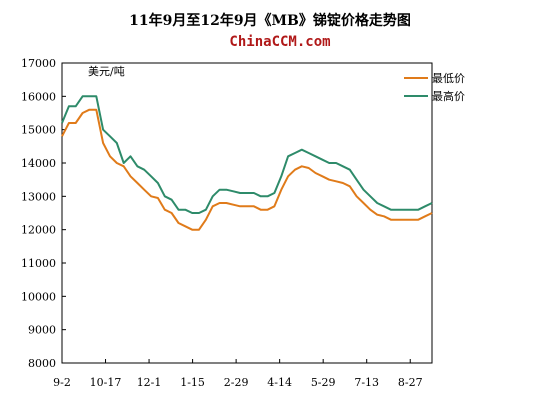 The width and height of the screenshot is (535, 405). What do you see at coordinates (410, 382) in the screenshot?
I see `x-tick-label: 8-27` at bounding box center [410, 382].